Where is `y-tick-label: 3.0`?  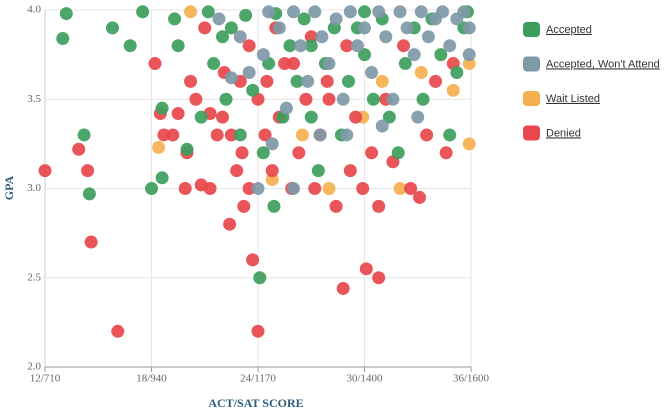 y-tick-label: 3.0 is located at coordinates (34, 188).